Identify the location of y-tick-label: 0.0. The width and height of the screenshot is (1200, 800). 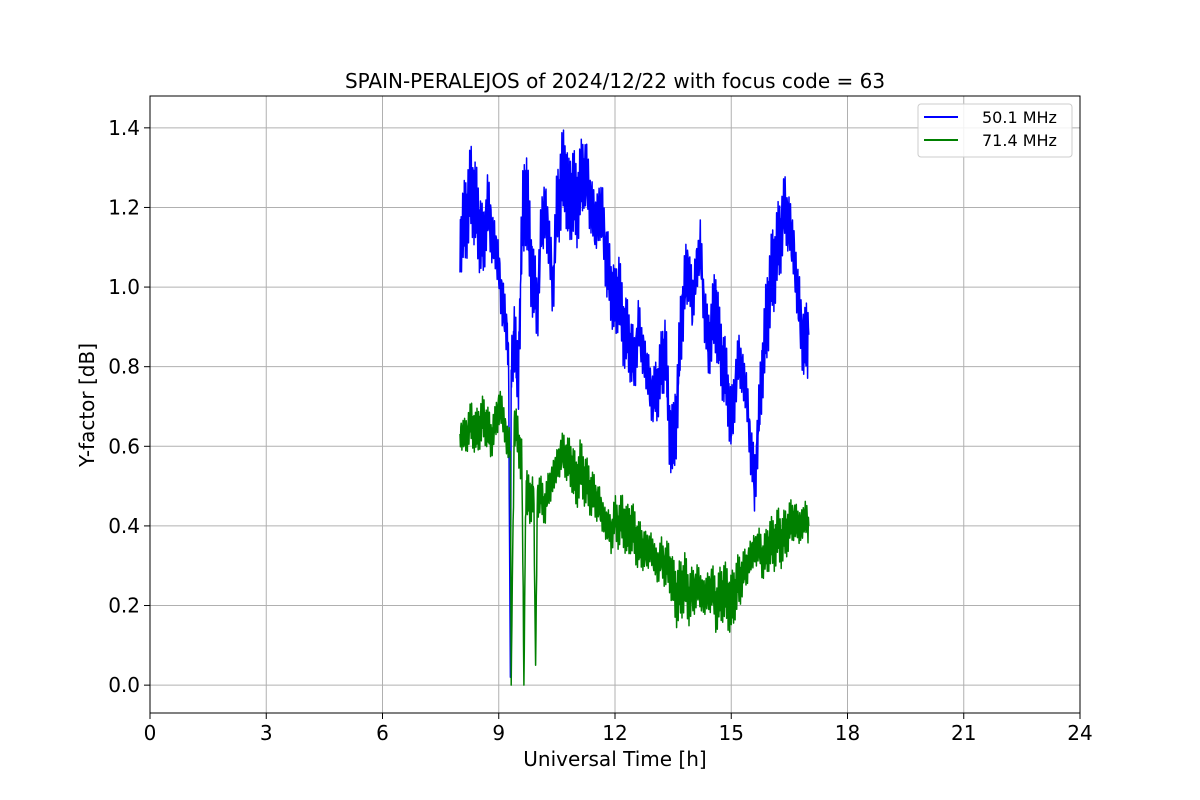
(124, 685).